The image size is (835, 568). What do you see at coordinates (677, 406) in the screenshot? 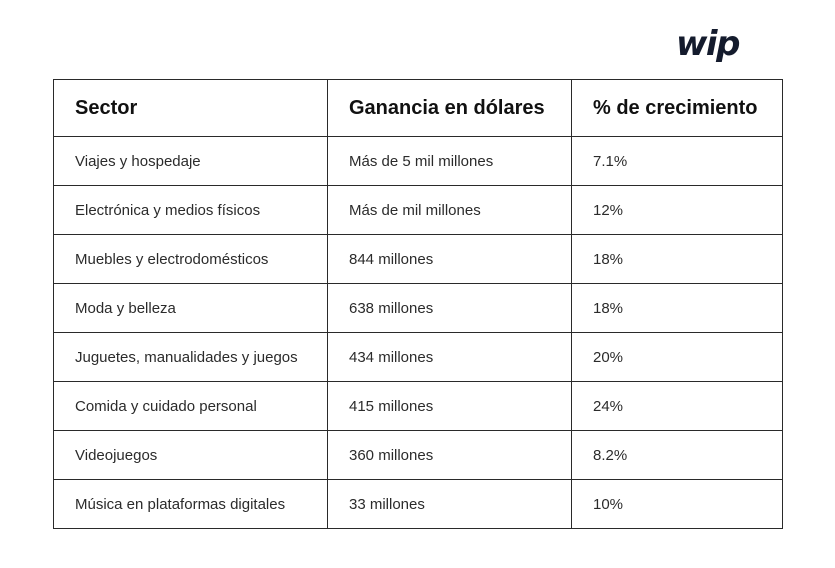
I see `cell-growth: 24%` at bounding box center [677, 406].